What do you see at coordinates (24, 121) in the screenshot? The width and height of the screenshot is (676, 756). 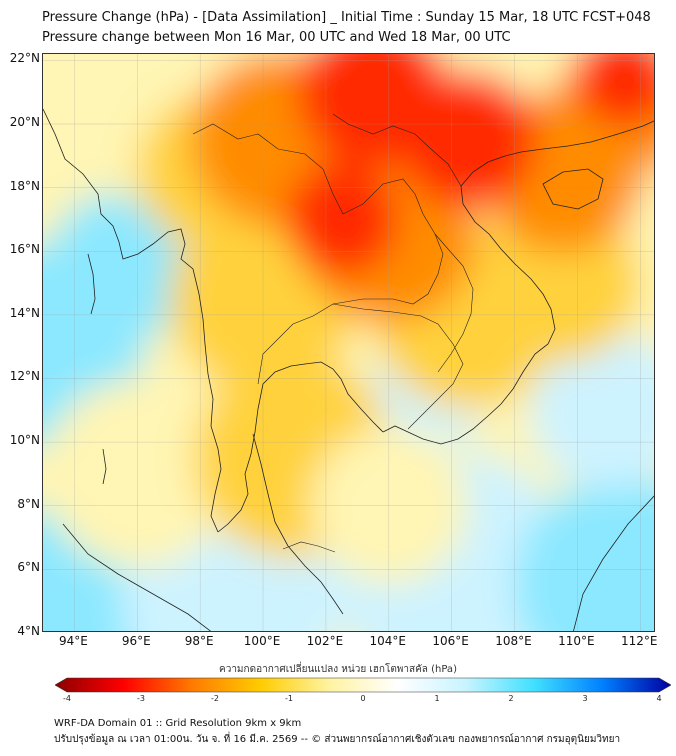 I see `latitude-label: 20°N` at bounding box center [24, 121].